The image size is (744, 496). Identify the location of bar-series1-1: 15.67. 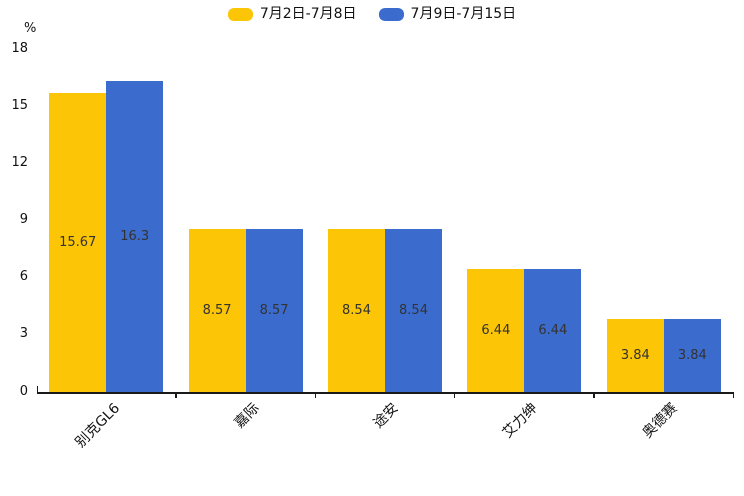
(78, 242).